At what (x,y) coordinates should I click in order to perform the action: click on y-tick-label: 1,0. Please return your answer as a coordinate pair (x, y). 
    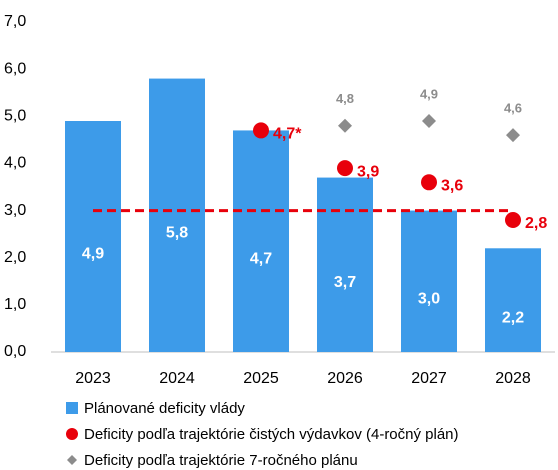
    Looking at the image, I should click on (15, 304).